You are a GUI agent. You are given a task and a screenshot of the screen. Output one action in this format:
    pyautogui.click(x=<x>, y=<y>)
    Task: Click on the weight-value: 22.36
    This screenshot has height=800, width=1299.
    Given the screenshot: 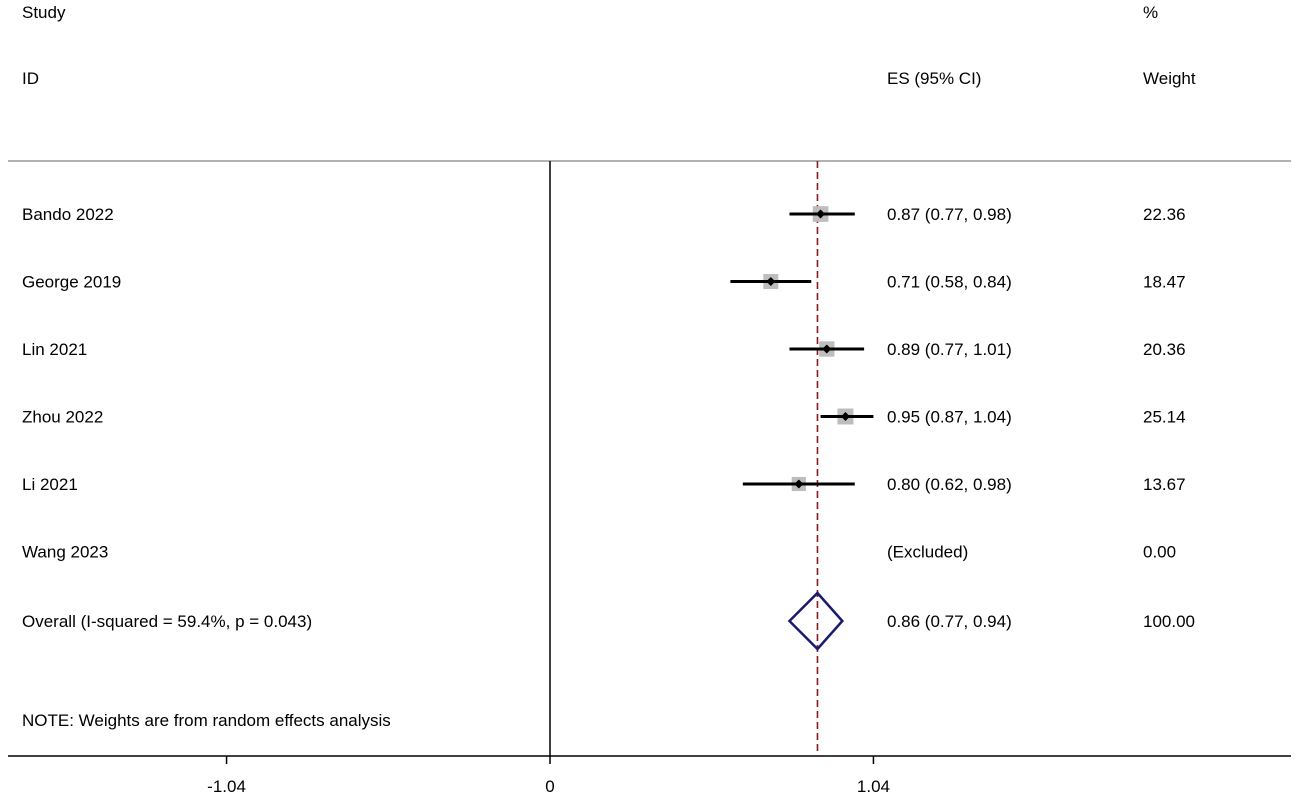 What is the action you would take?
    pyautogui.click(x=1164, y=214)
    